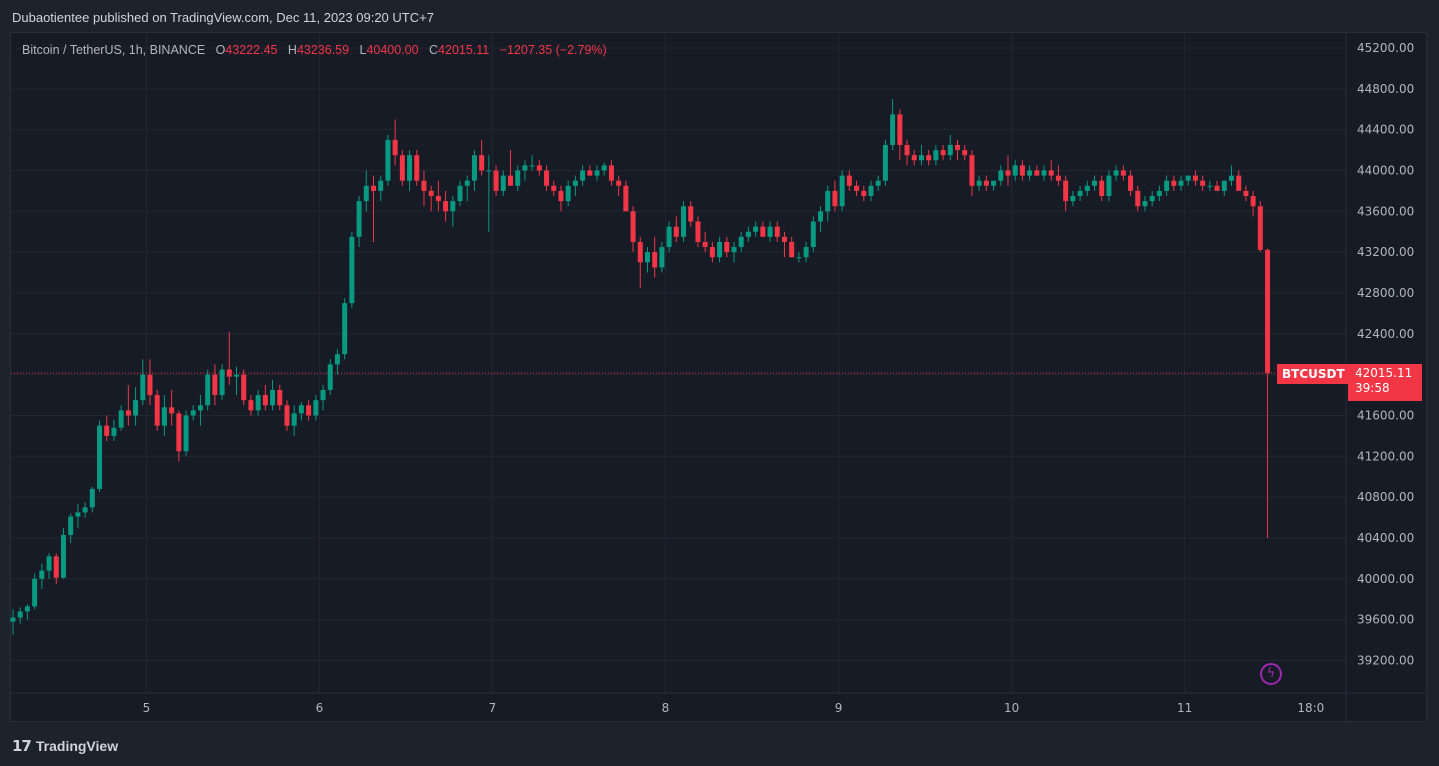  Describe the element at coordinates (1385, 415) in the screenshot. I see `price-tick-label: 41600.00` at that location.